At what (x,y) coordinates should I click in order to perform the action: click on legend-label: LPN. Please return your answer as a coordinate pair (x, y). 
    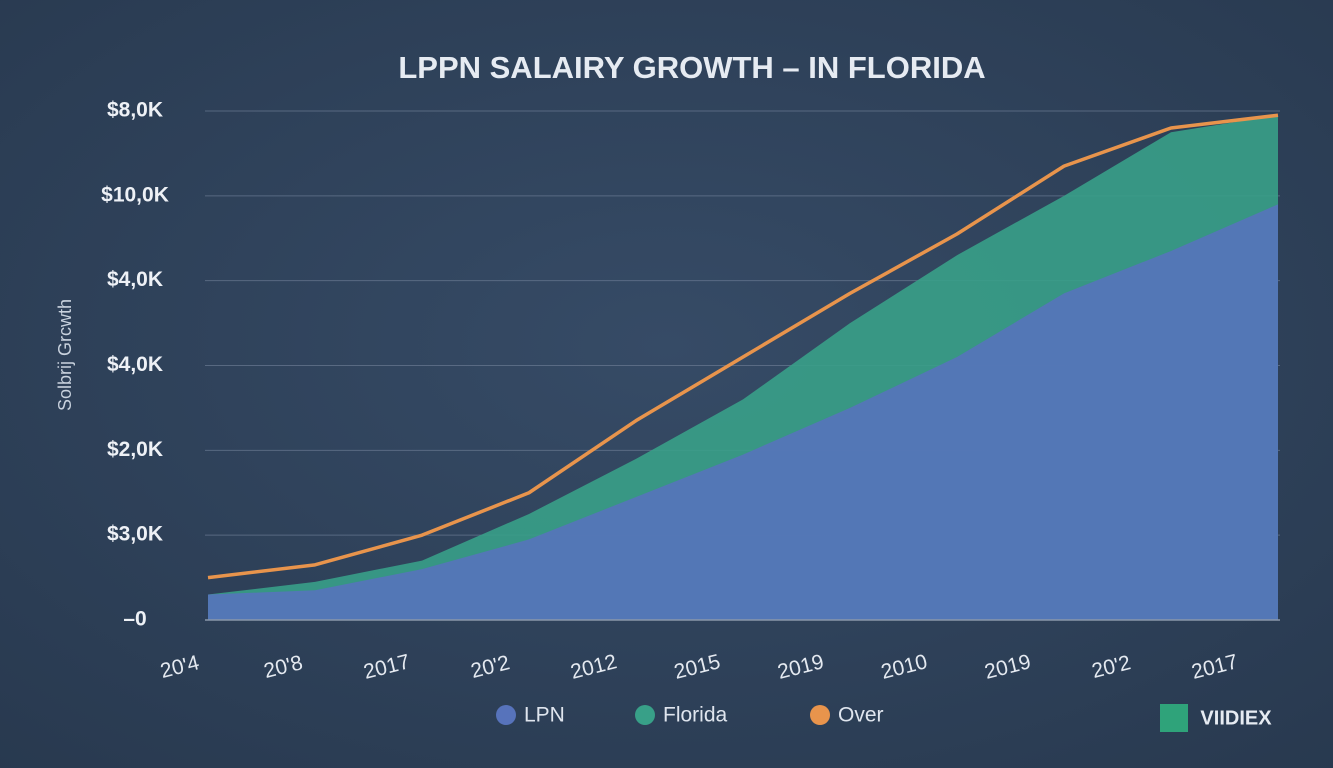
    Looking at the image, I should click on (544, 715).